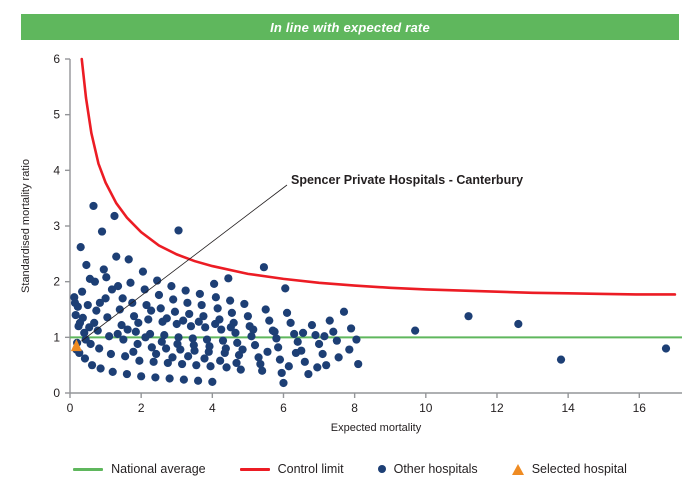 The height and width of the screenshot is (500, 700). Describe the element at coordinates (291, 469) in the screenshot. I see `legend-item-control-limit: Control limit` at that location.